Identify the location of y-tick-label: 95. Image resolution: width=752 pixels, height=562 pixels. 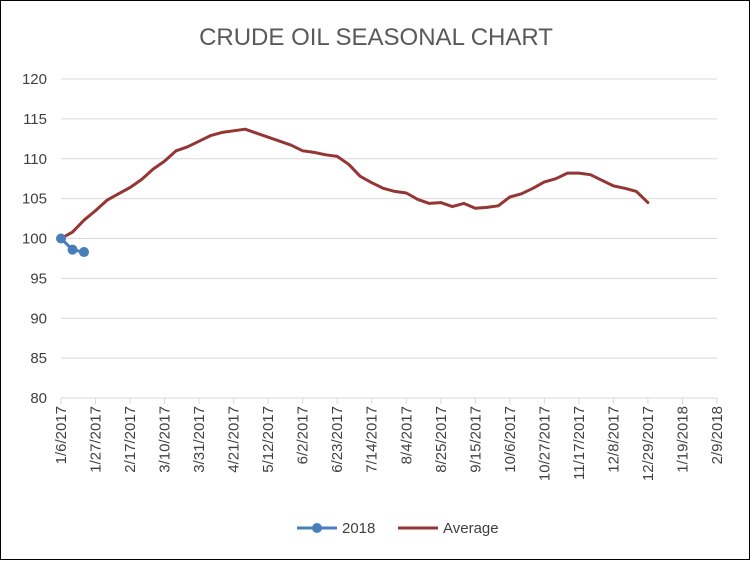
(38, 278).